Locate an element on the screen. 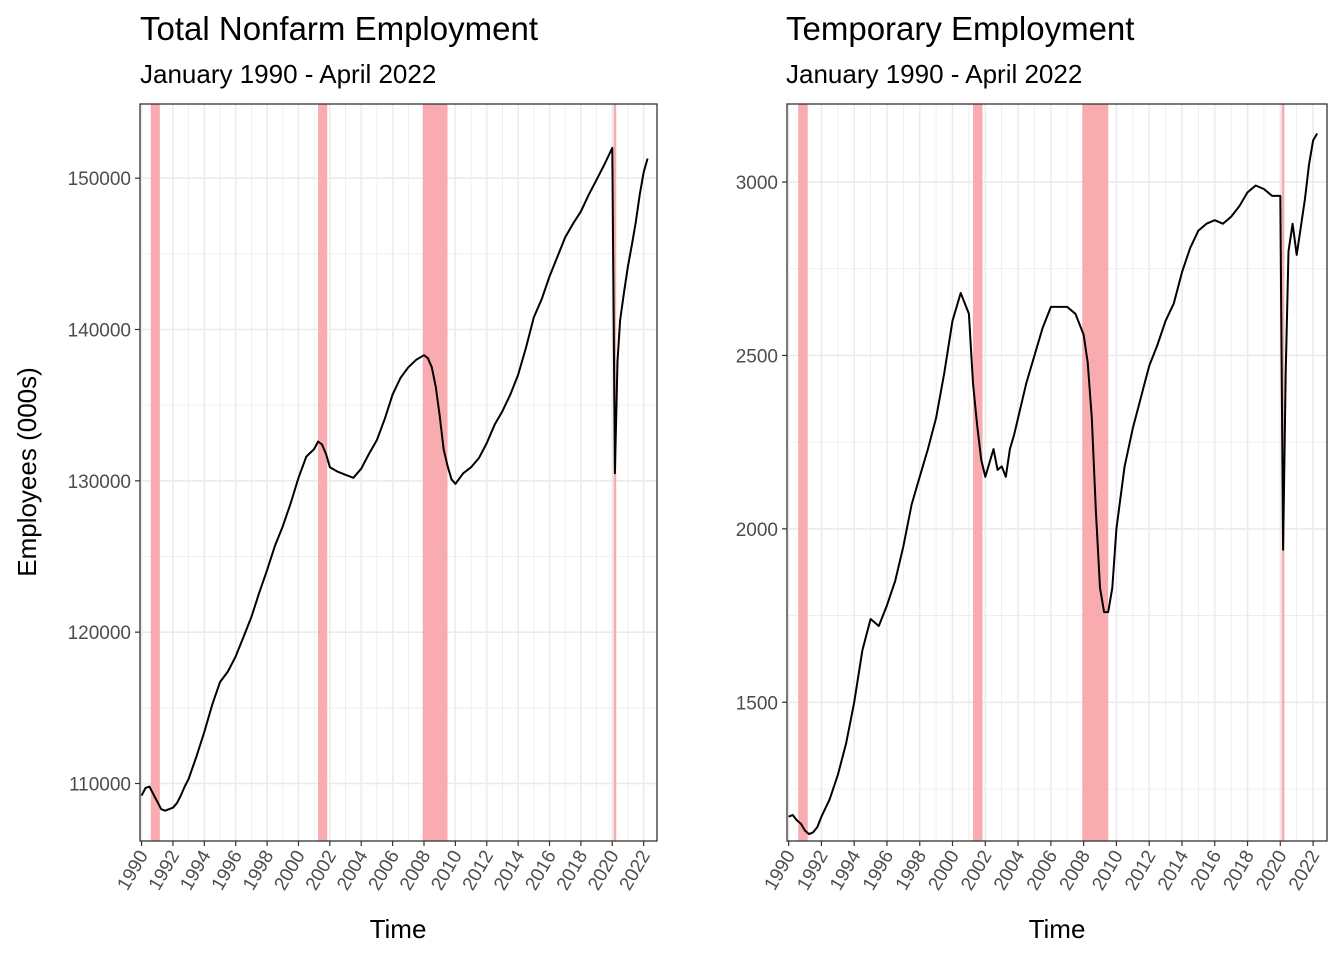 The height and width of the screenshot is (960, 1344). y-tick-label: 1500 is located at coordinates (757, 703).